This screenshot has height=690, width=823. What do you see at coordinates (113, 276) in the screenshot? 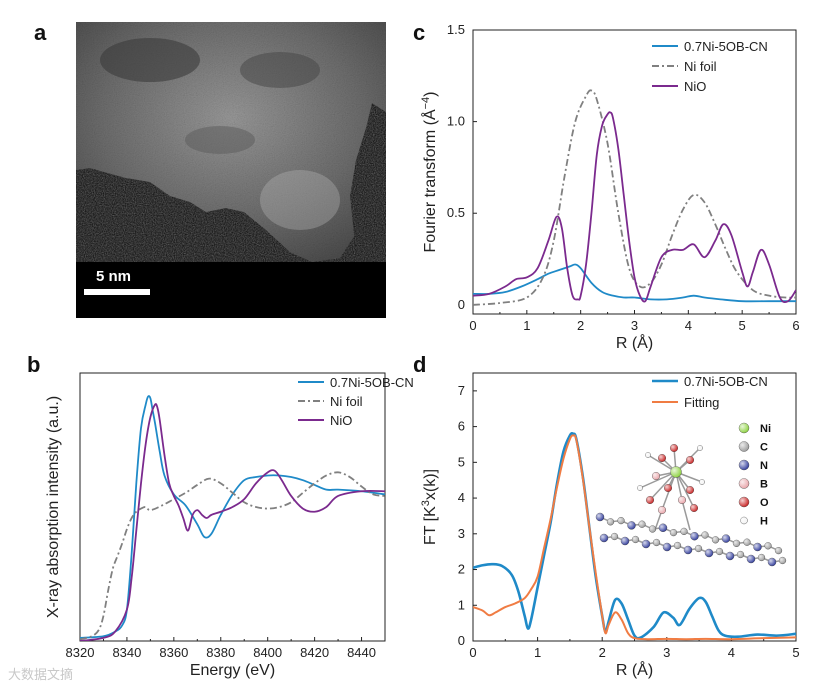
I see `scale-bar-label: 5 nm` at bounding box center [113, 276].